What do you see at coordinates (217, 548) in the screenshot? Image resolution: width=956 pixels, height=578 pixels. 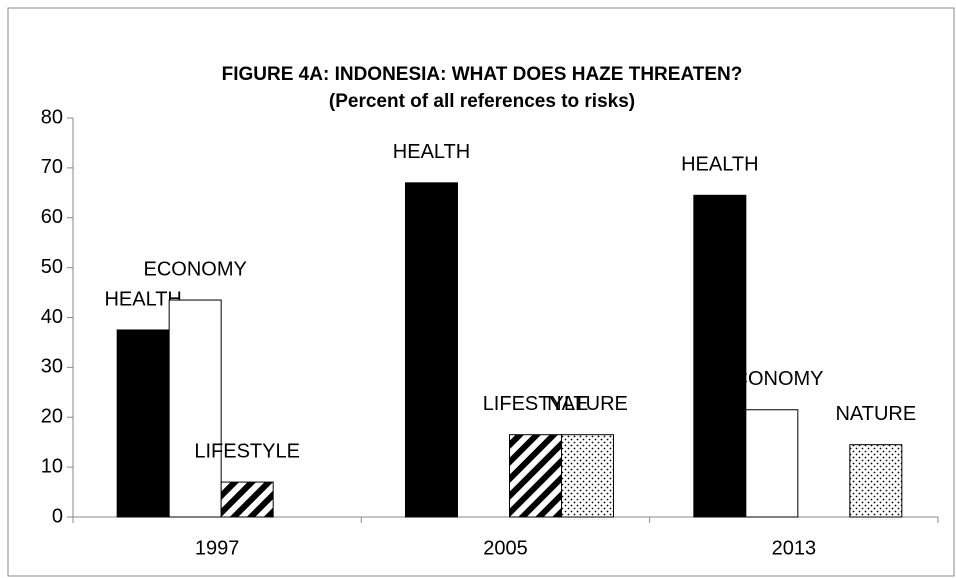 I see `x-tick-label: 1997` at bounding box center [217, 548].